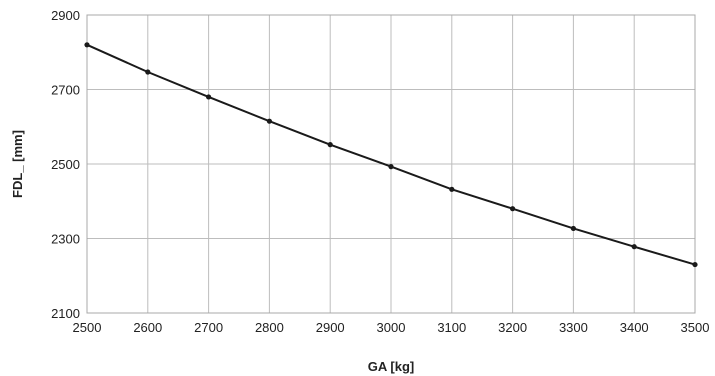 The width and height of the screenshot is (715, 376). I want to click on x-tick-label: 3400, so click(634, 327).